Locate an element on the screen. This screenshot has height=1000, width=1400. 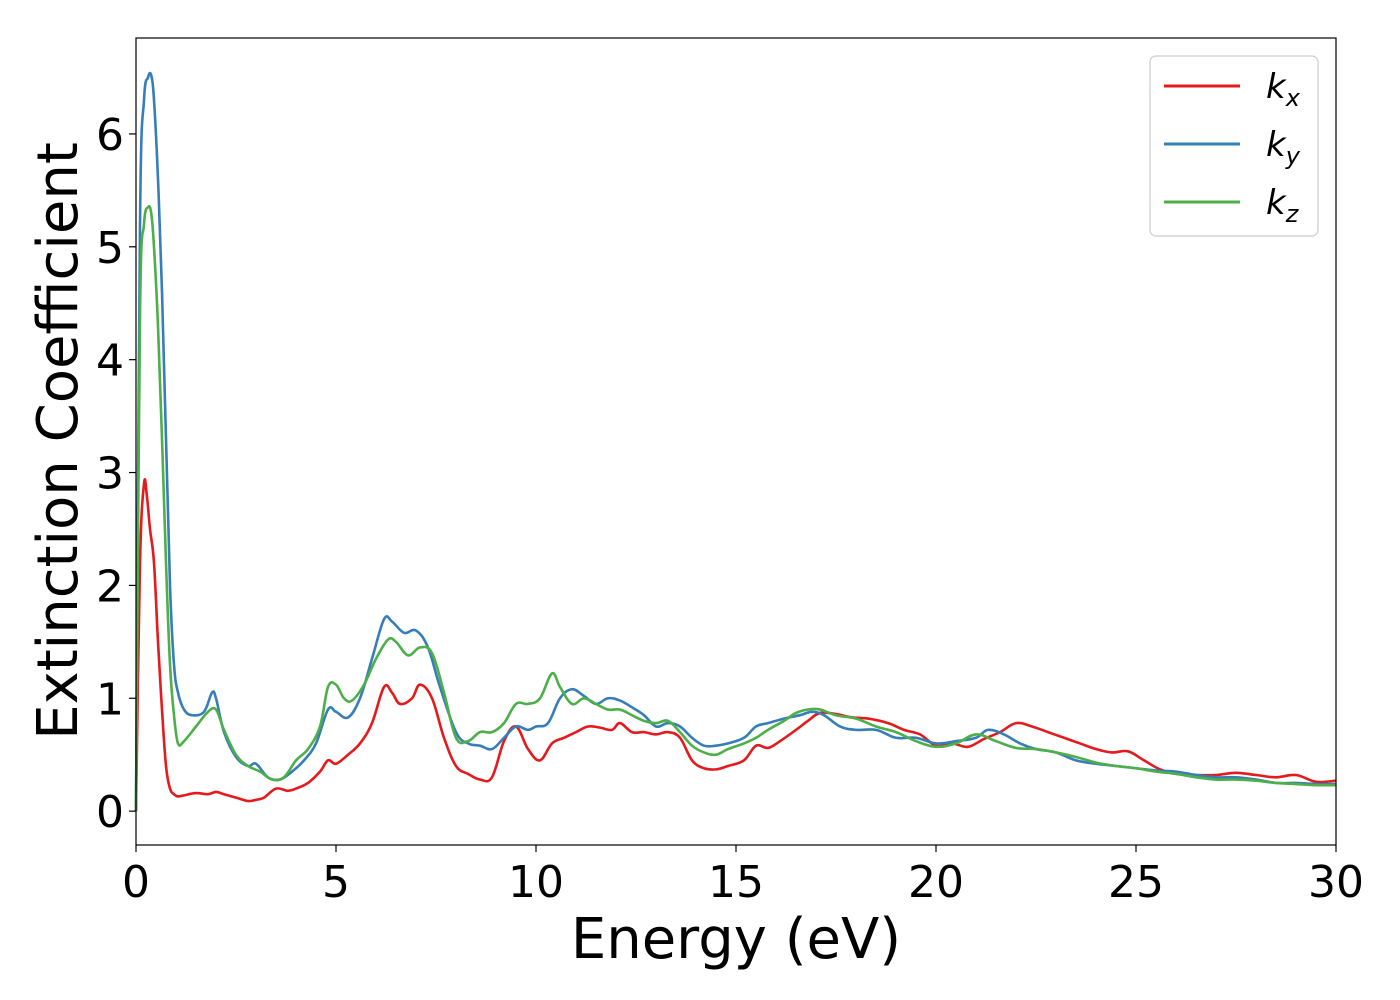
legend-box is located at coordinates (1234, 146).